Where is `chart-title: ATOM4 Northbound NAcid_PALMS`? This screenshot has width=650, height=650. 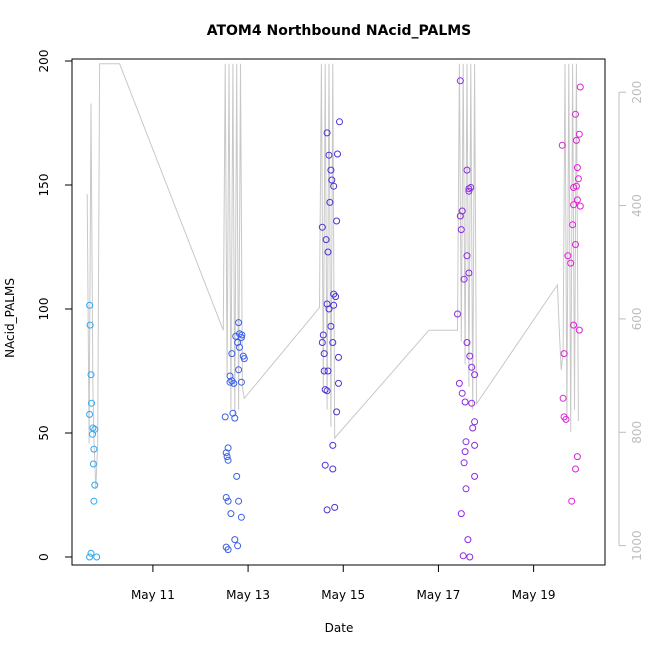 chart-title: ATOM4 Northbound NAcid_PALMS is located at coordinates (339, 31).